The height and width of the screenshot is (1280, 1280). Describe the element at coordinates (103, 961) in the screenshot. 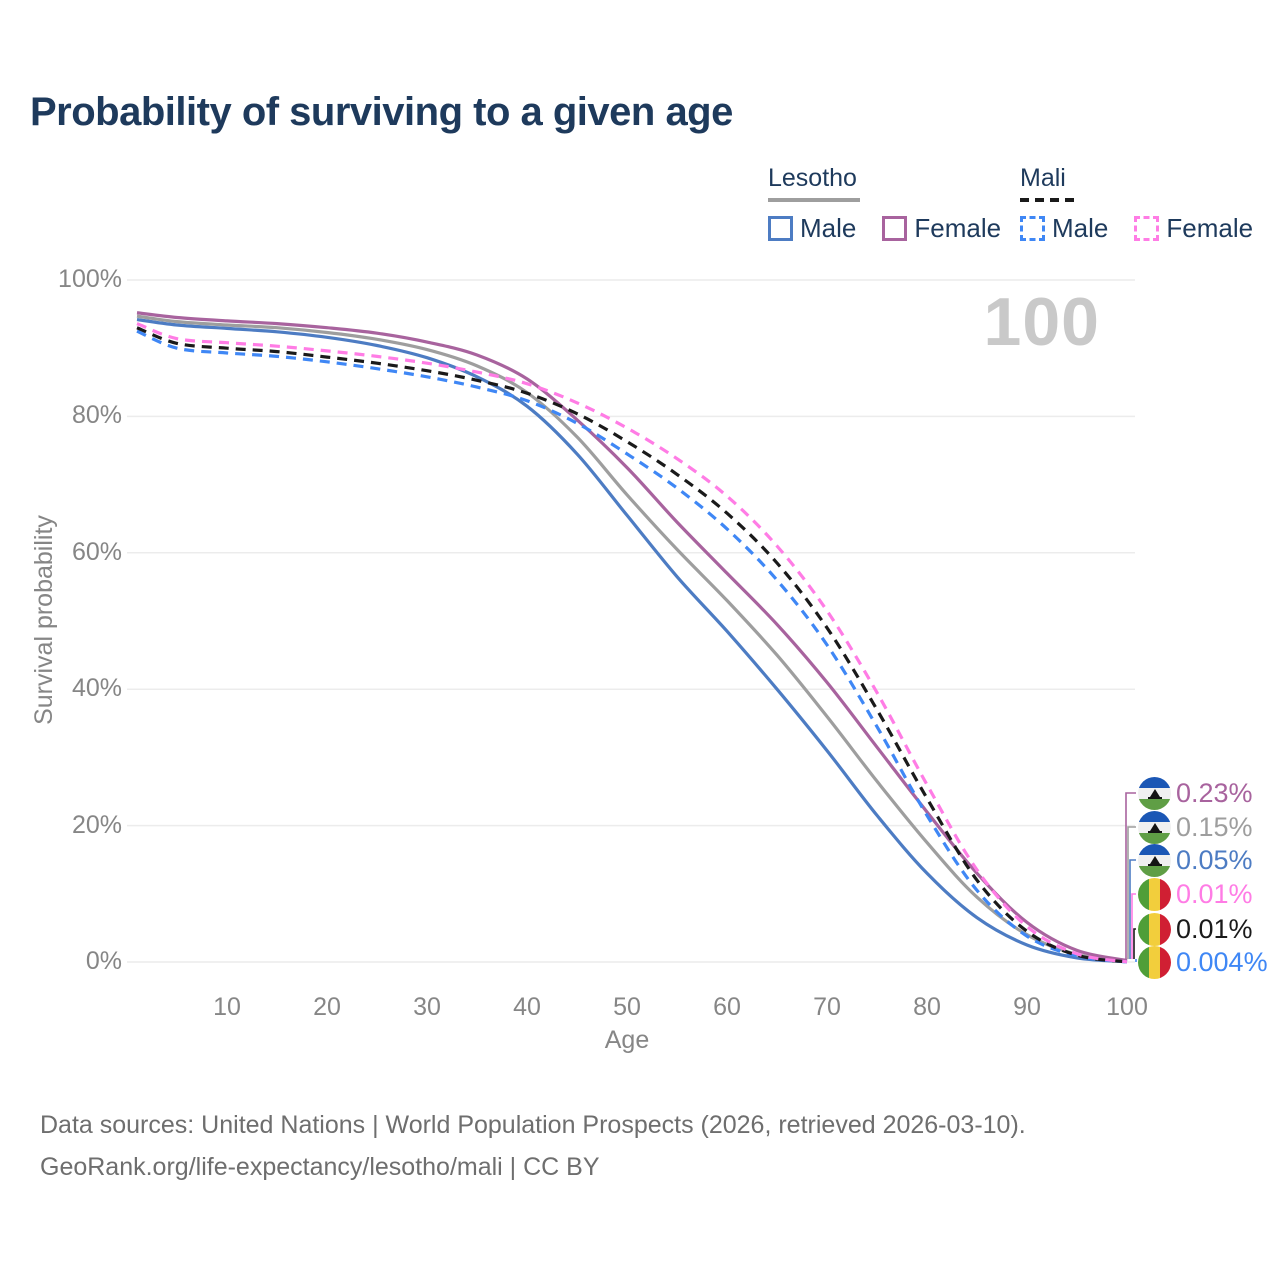

I see `y-tick-label: 0%` at that location.